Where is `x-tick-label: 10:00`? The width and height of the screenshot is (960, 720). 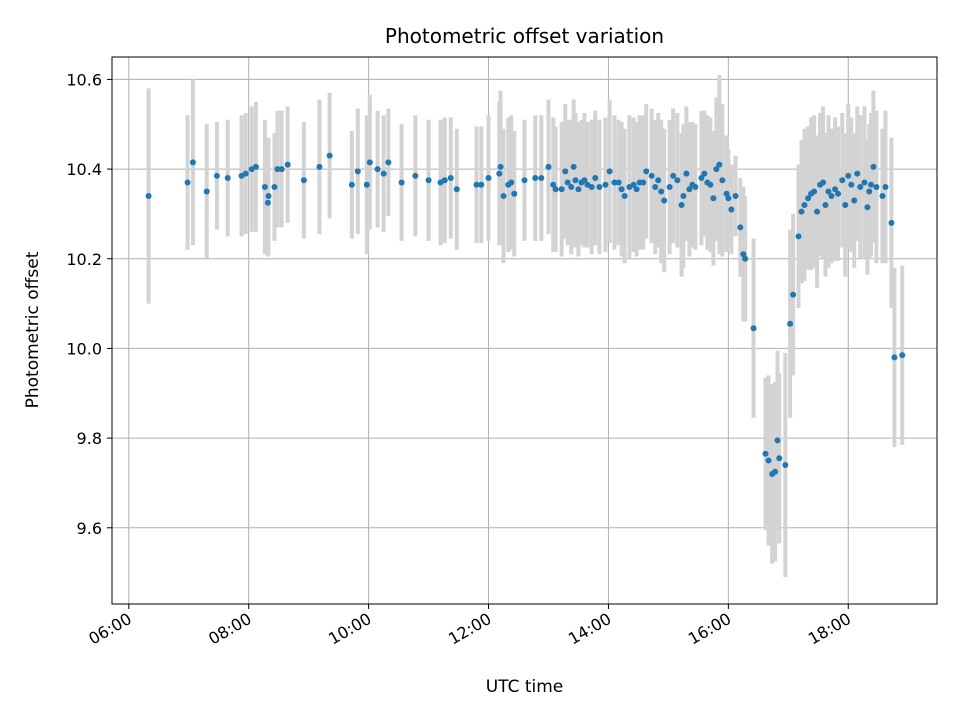
x-tick-label: 10:00 is located at coordinates (349, 629).